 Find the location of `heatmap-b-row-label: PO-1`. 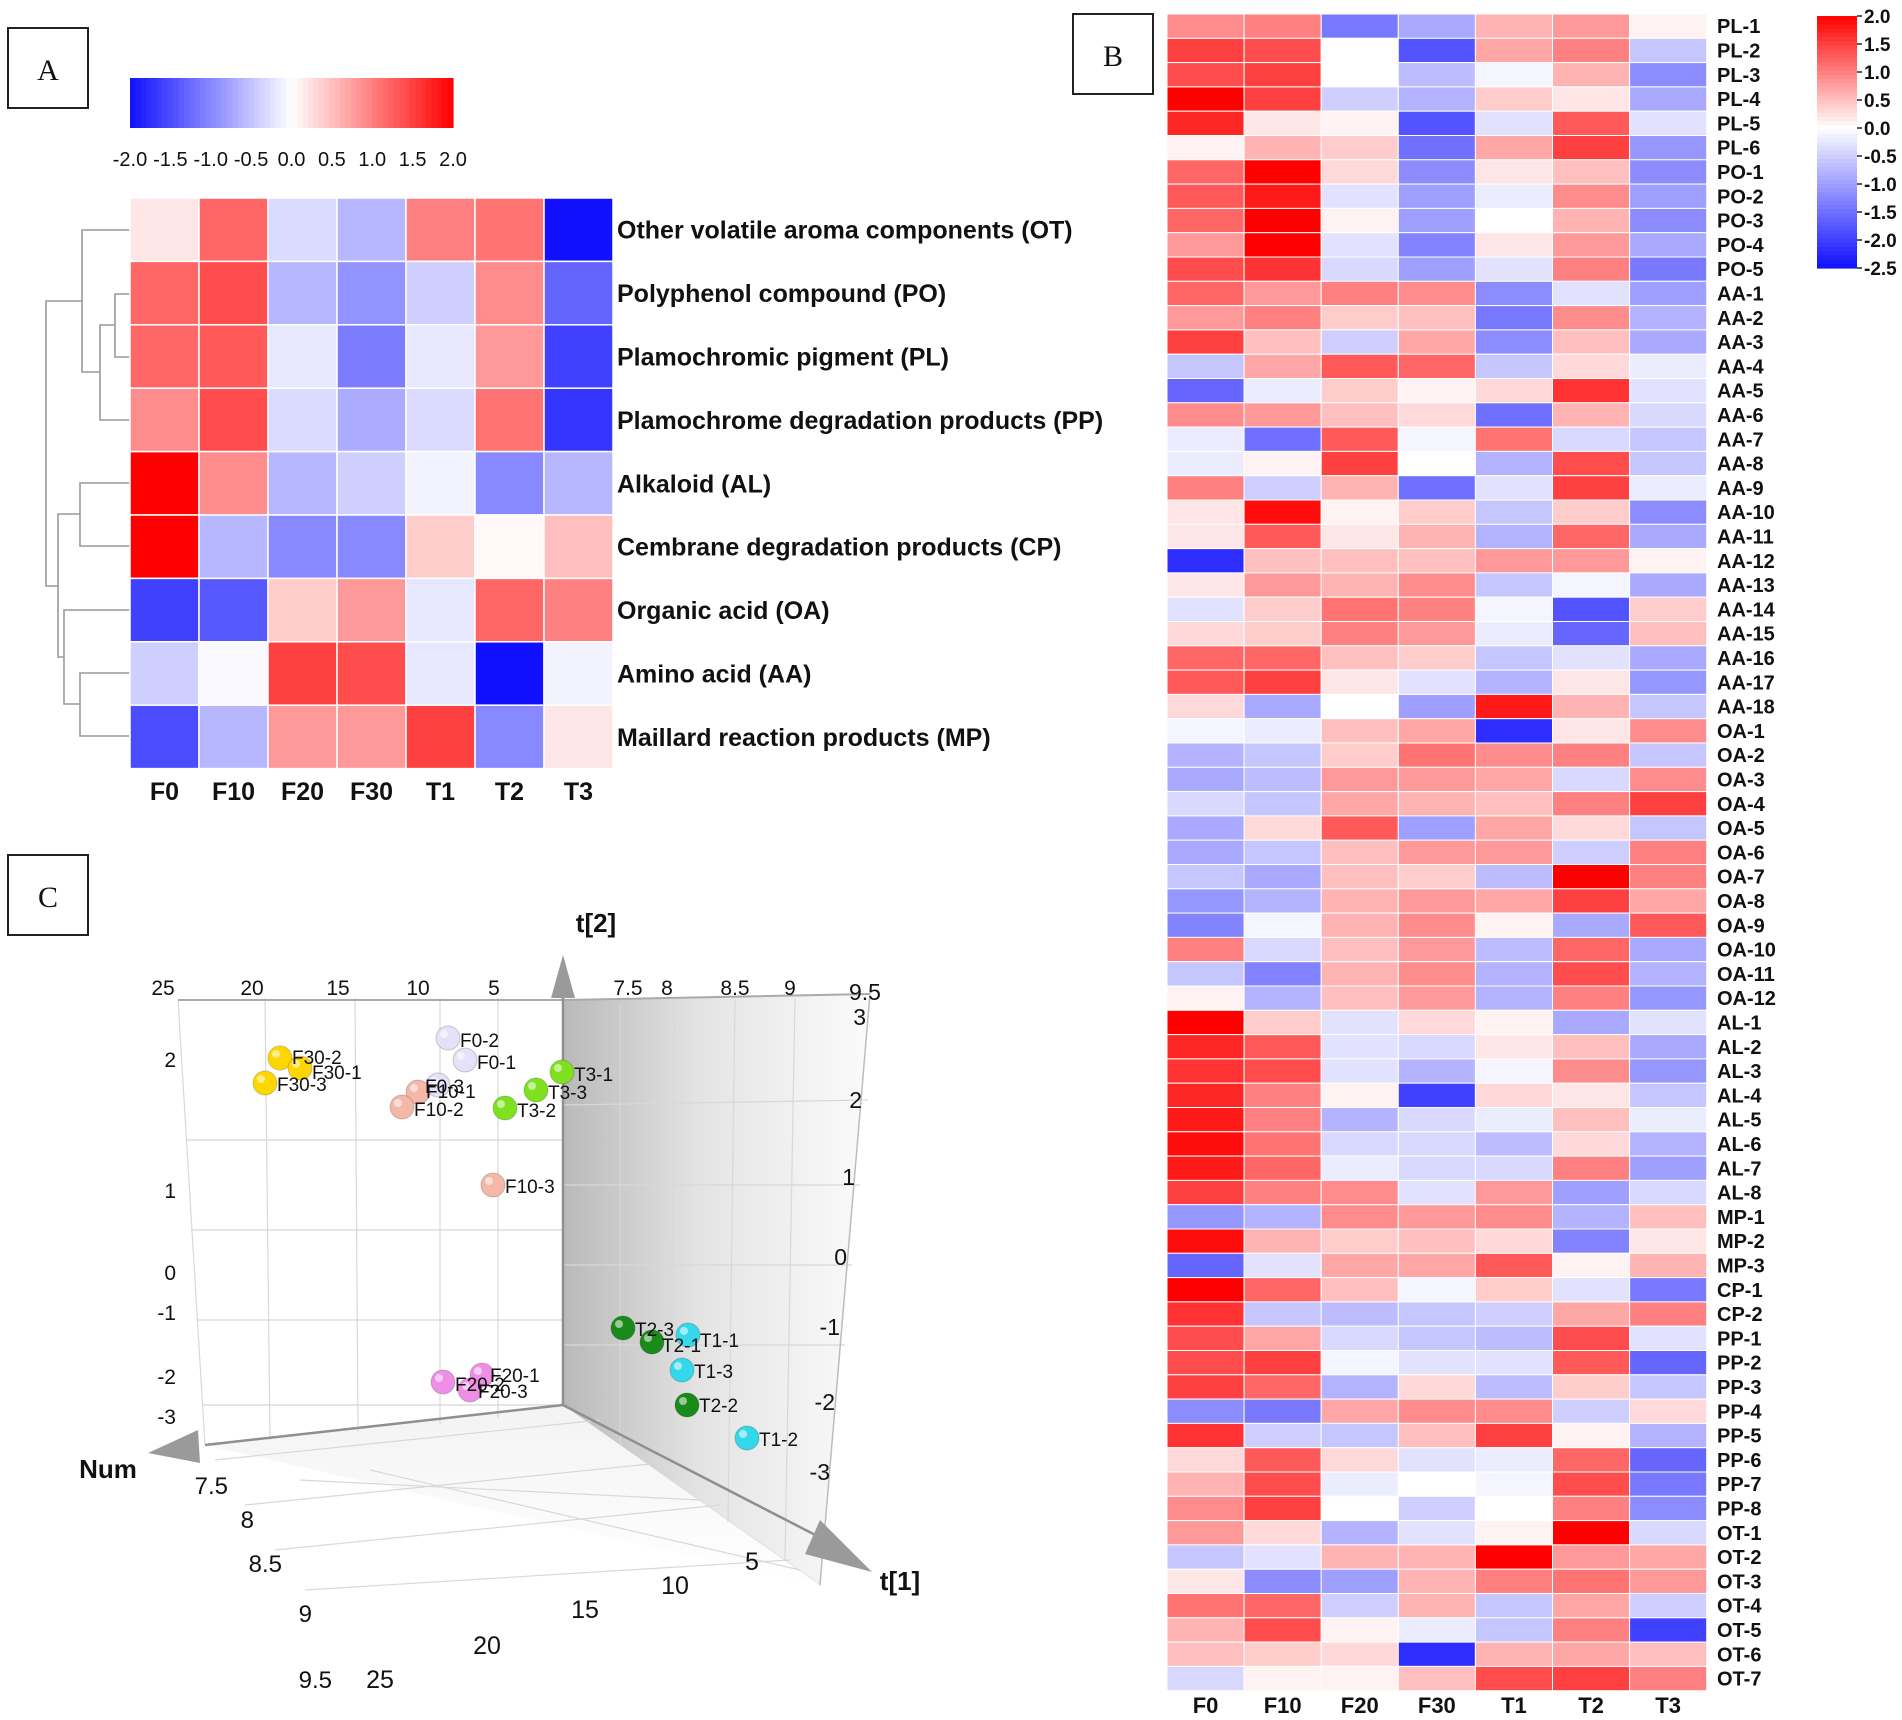

heatmap-b-row-label: PO-1 is located at coordinates (1740, 173).